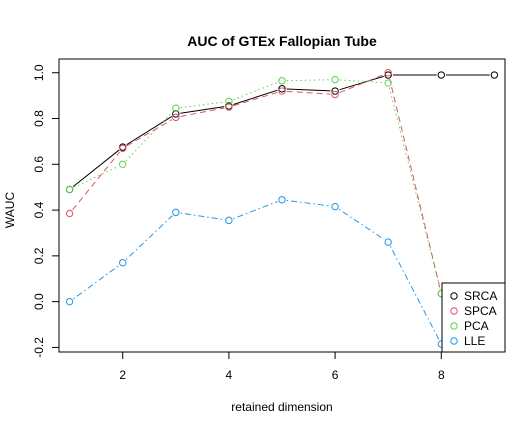 This screenshot has width=532, height=428. Describe the element at coordinates (39, 347) in the screenshot. I see `y-tick-label: -0.2` at that location.